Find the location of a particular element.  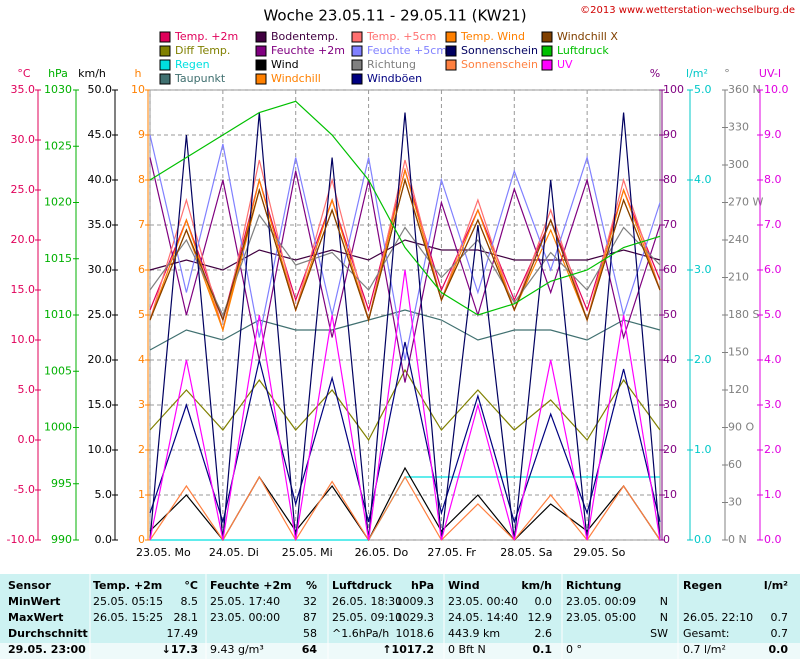

axis-label: UV-I is located at coordinates (770, 73).